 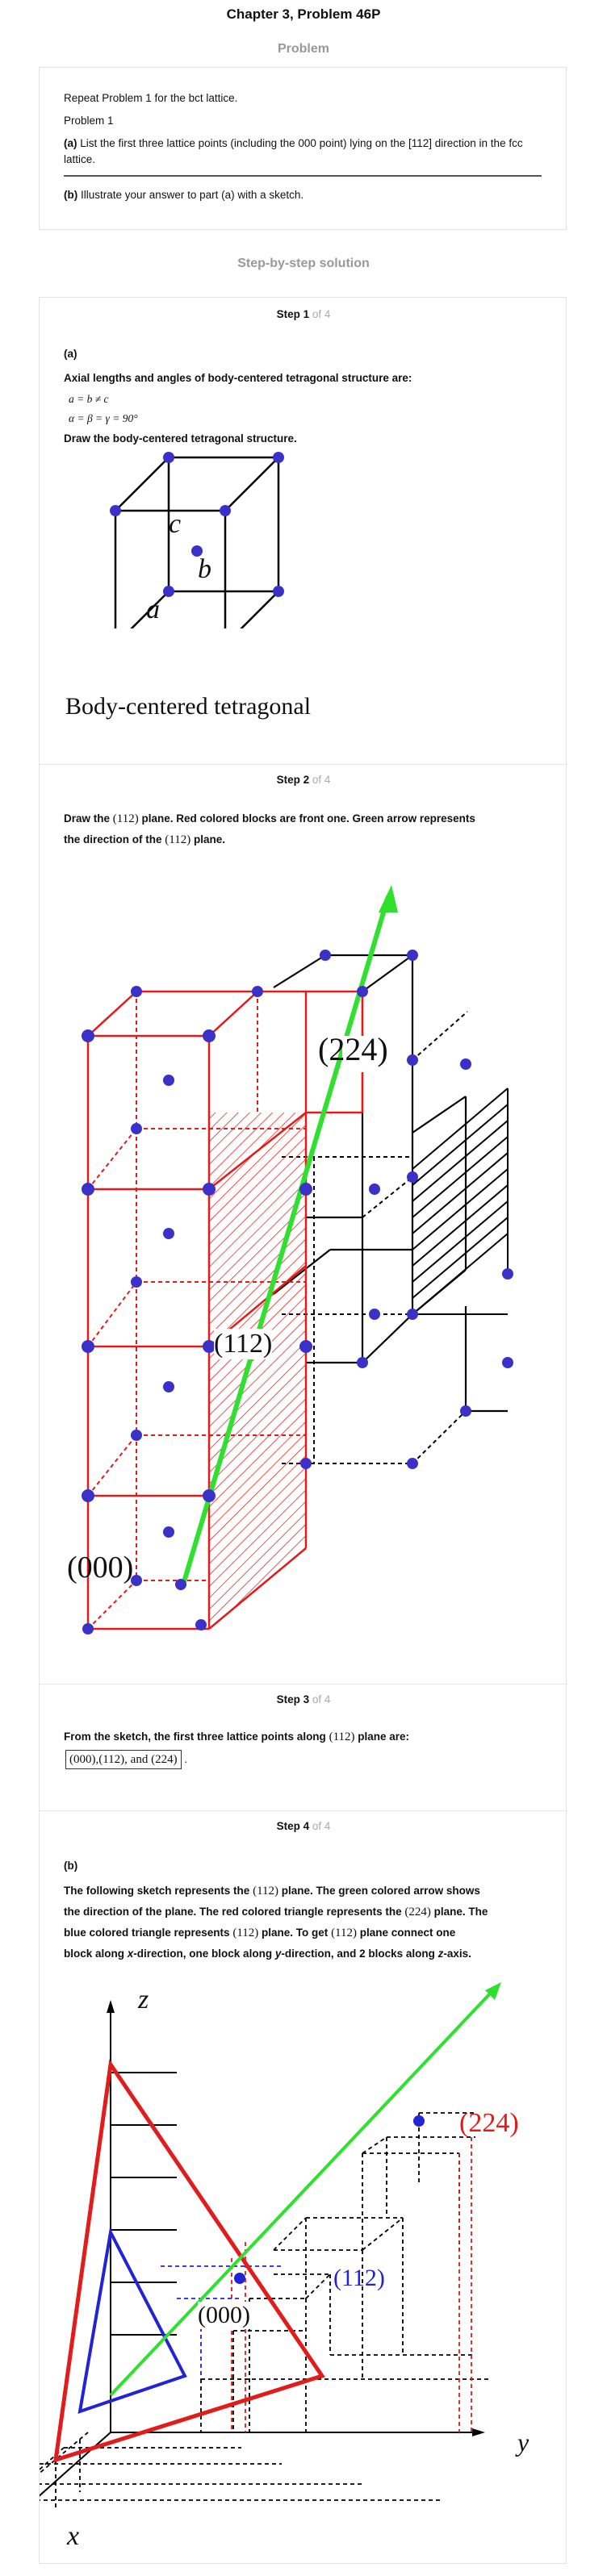 What do you see at coordinates (457, 1954) in the screenshot?
I see `s4-l4d: -axis.` at bounding box center [457, 1954].